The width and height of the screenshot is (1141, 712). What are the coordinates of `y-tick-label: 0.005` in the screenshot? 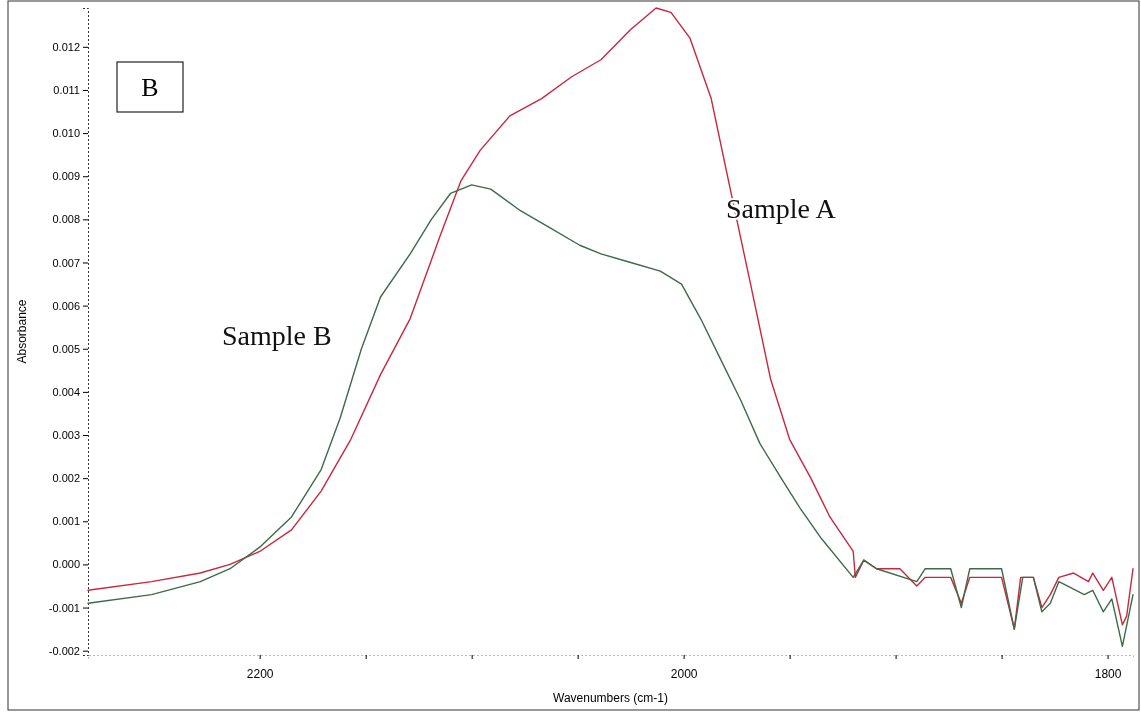 It's located at (66, 348).